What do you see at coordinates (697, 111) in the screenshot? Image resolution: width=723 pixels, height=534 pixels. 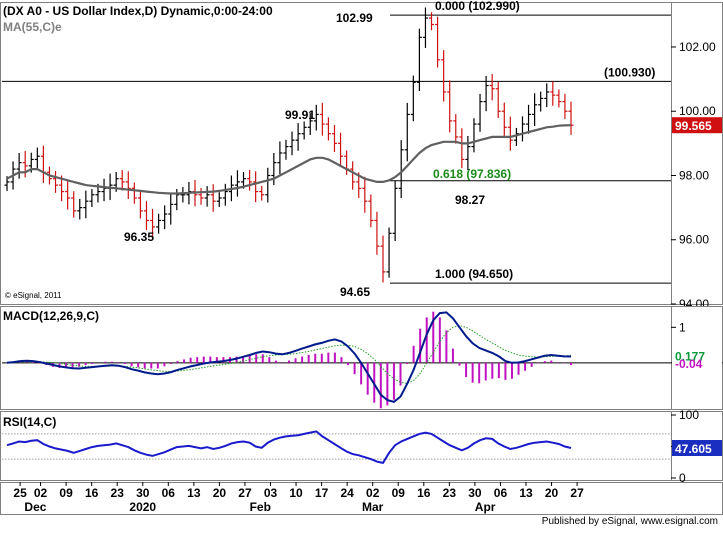 I see `price-ytick-label: 100.00` at bounding box center [697, 111].